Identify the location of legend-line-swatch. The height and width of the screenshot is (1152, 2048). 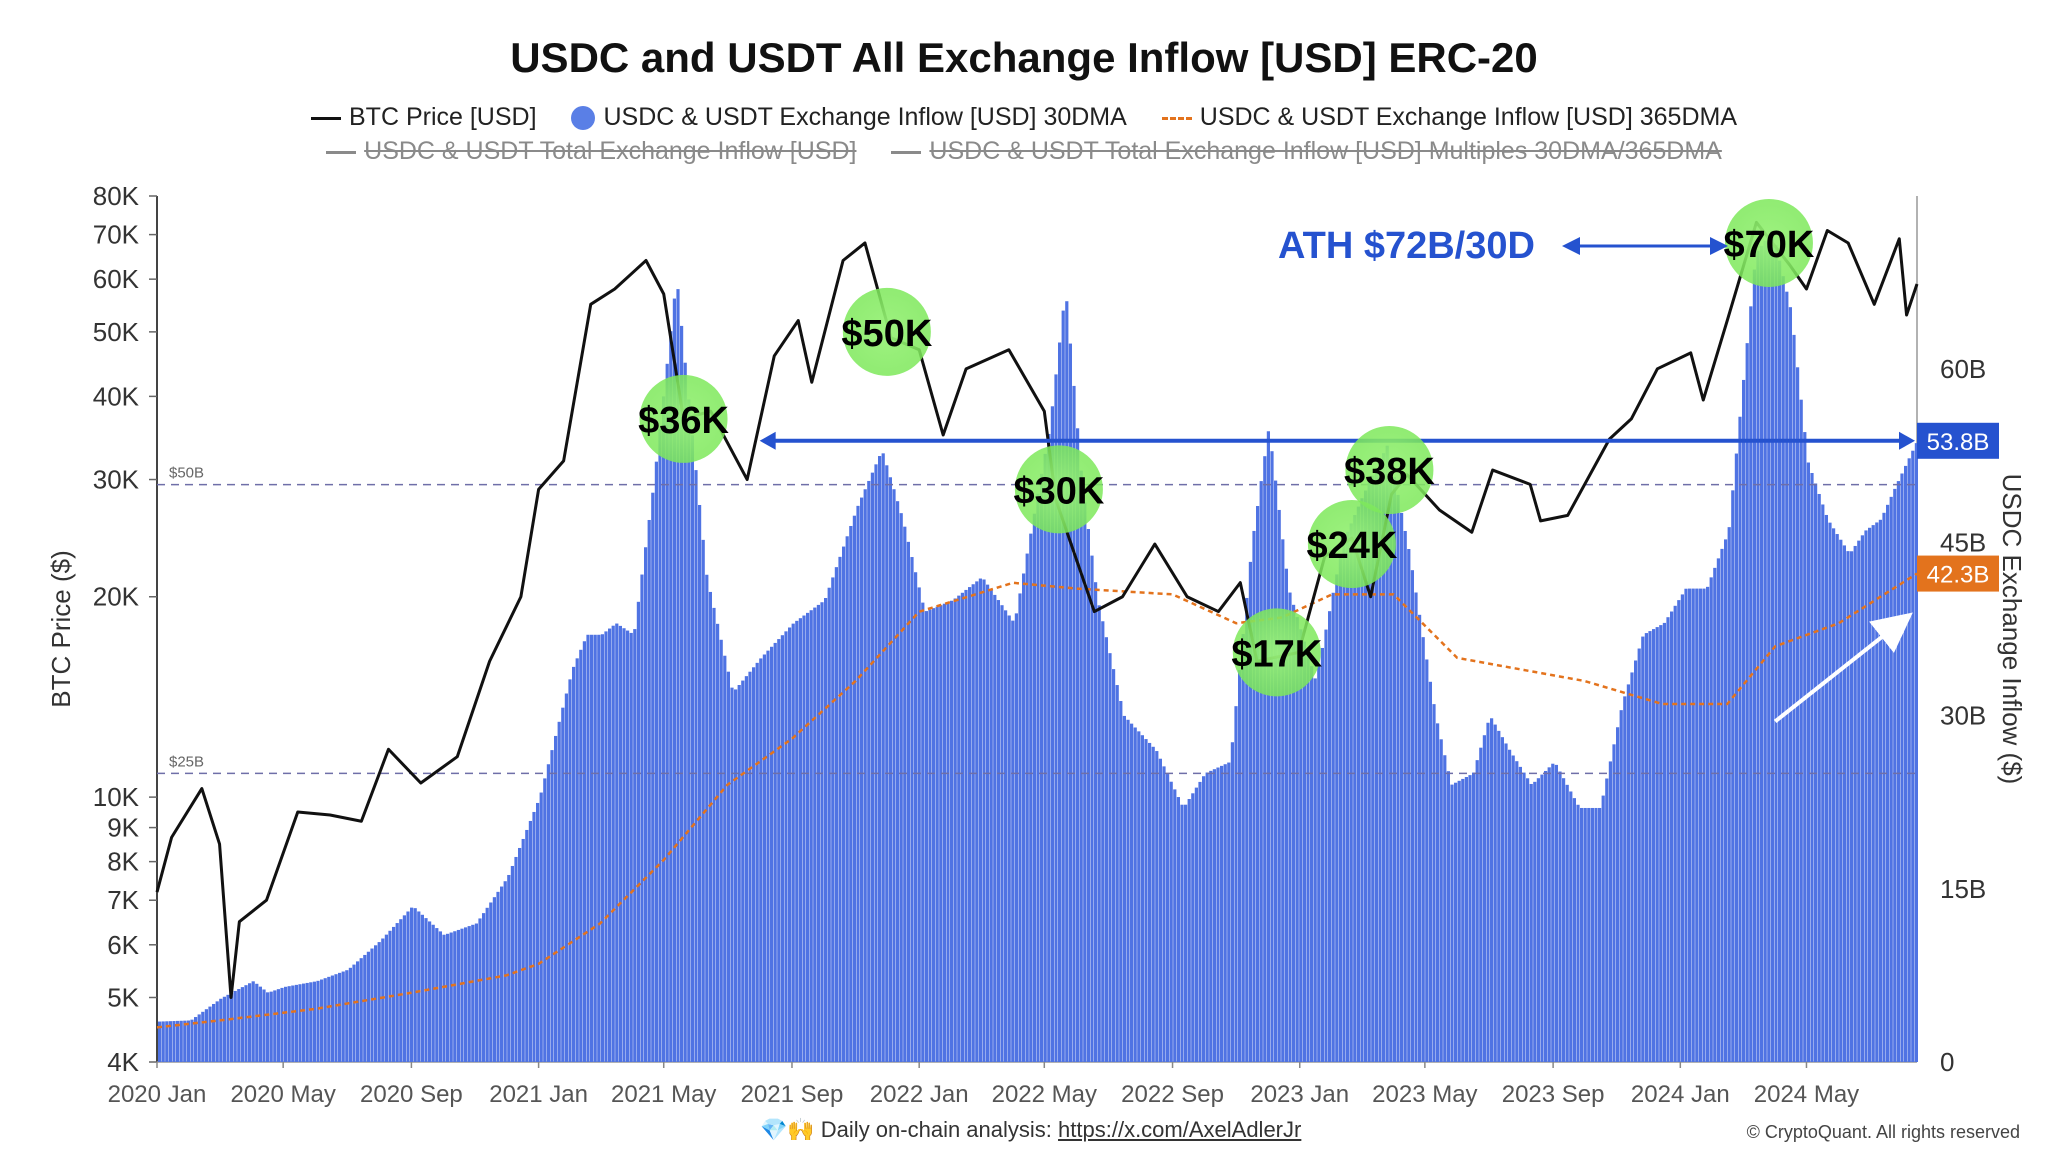
(341, 152).